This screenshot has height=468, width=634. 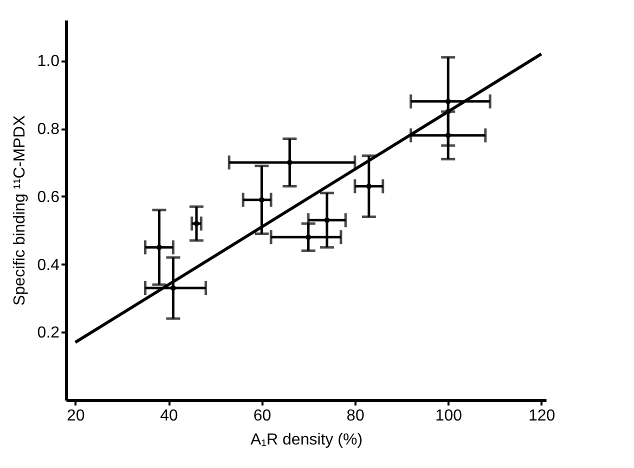 I want to click on x-tick-label: 120, so click(x=542, y=416).